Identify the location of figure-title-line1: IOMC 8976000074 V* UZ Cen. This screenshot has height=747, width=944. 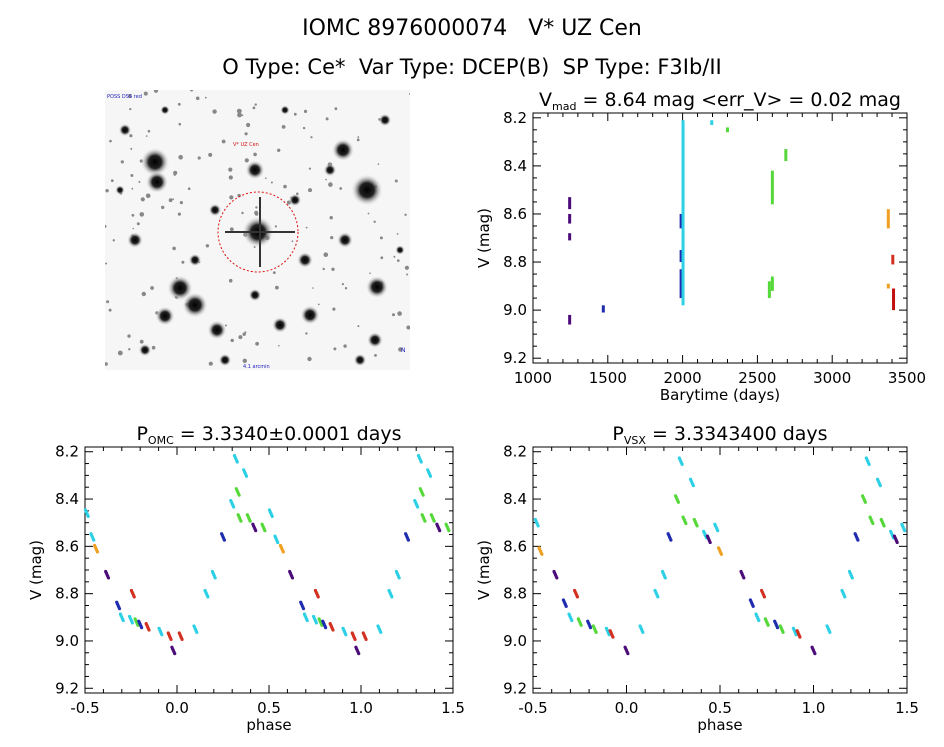
(472, 28).